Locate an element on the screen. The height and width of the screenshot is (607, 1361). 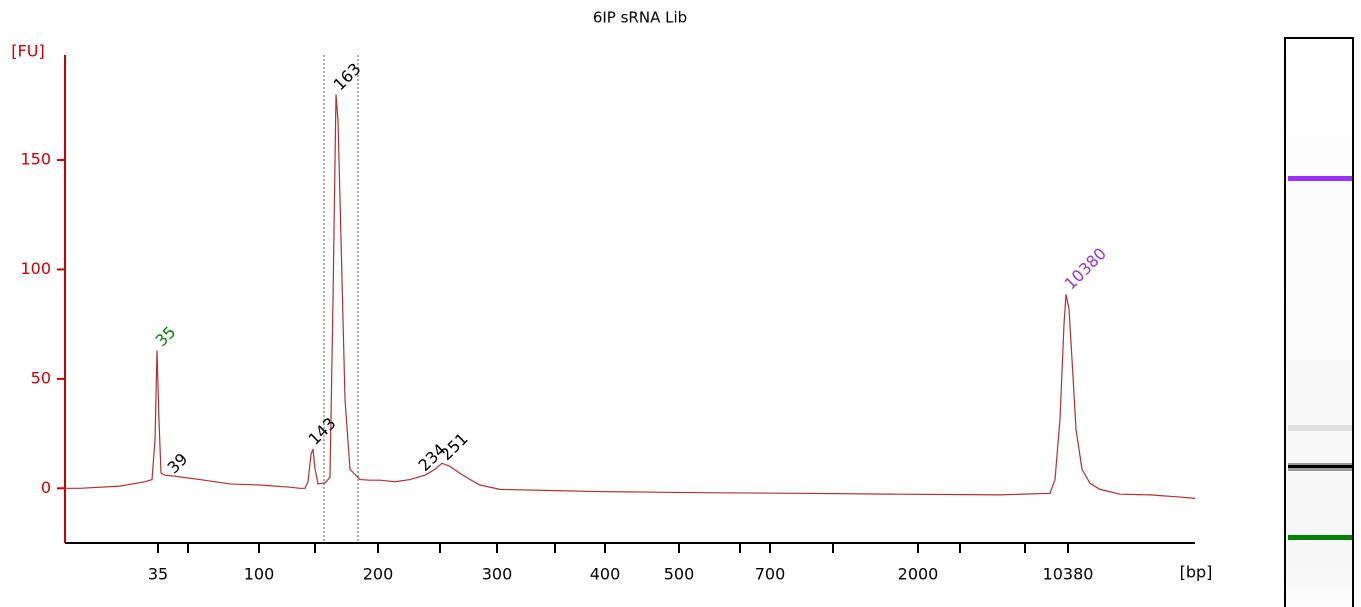
y-axis-label: [FU] is located at coordinates (27, 51).